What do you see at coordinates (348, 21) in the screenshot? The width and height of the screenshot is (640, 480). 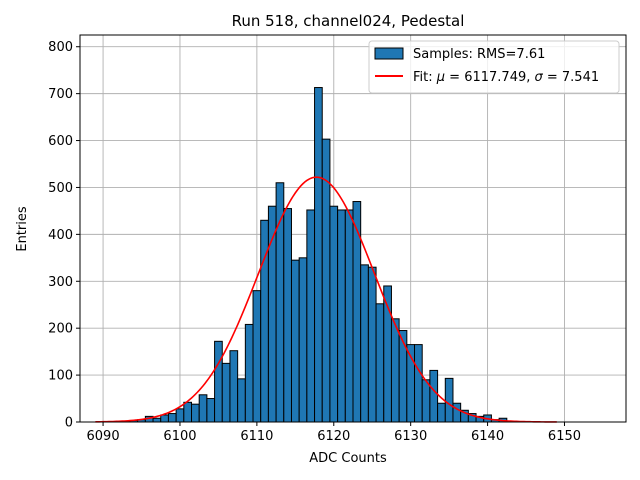 I see `chart-title: Run 518, channel024, Pedestal` at bounding box center [348, 21].